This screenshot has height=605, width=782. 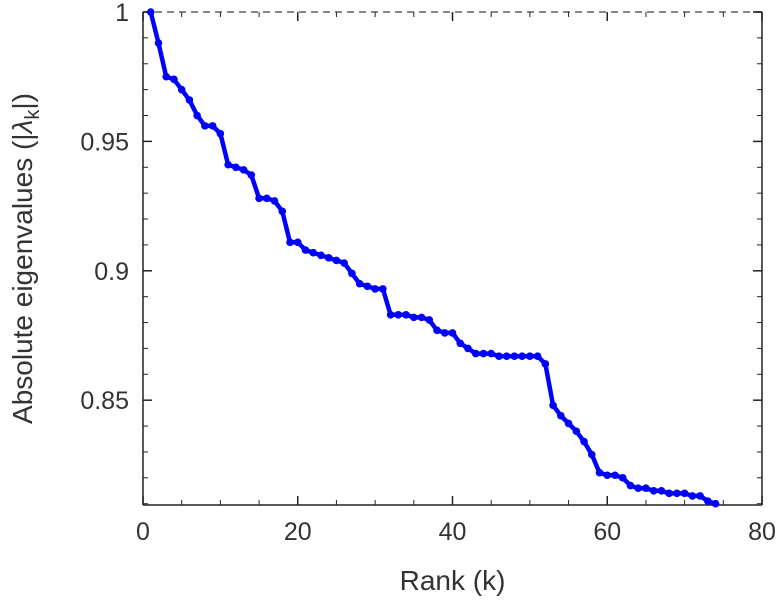 What do you see at coordinates (453, 532) in the screenshot?
I see `x-tick-label: 40` at bounding box center [453, 532].